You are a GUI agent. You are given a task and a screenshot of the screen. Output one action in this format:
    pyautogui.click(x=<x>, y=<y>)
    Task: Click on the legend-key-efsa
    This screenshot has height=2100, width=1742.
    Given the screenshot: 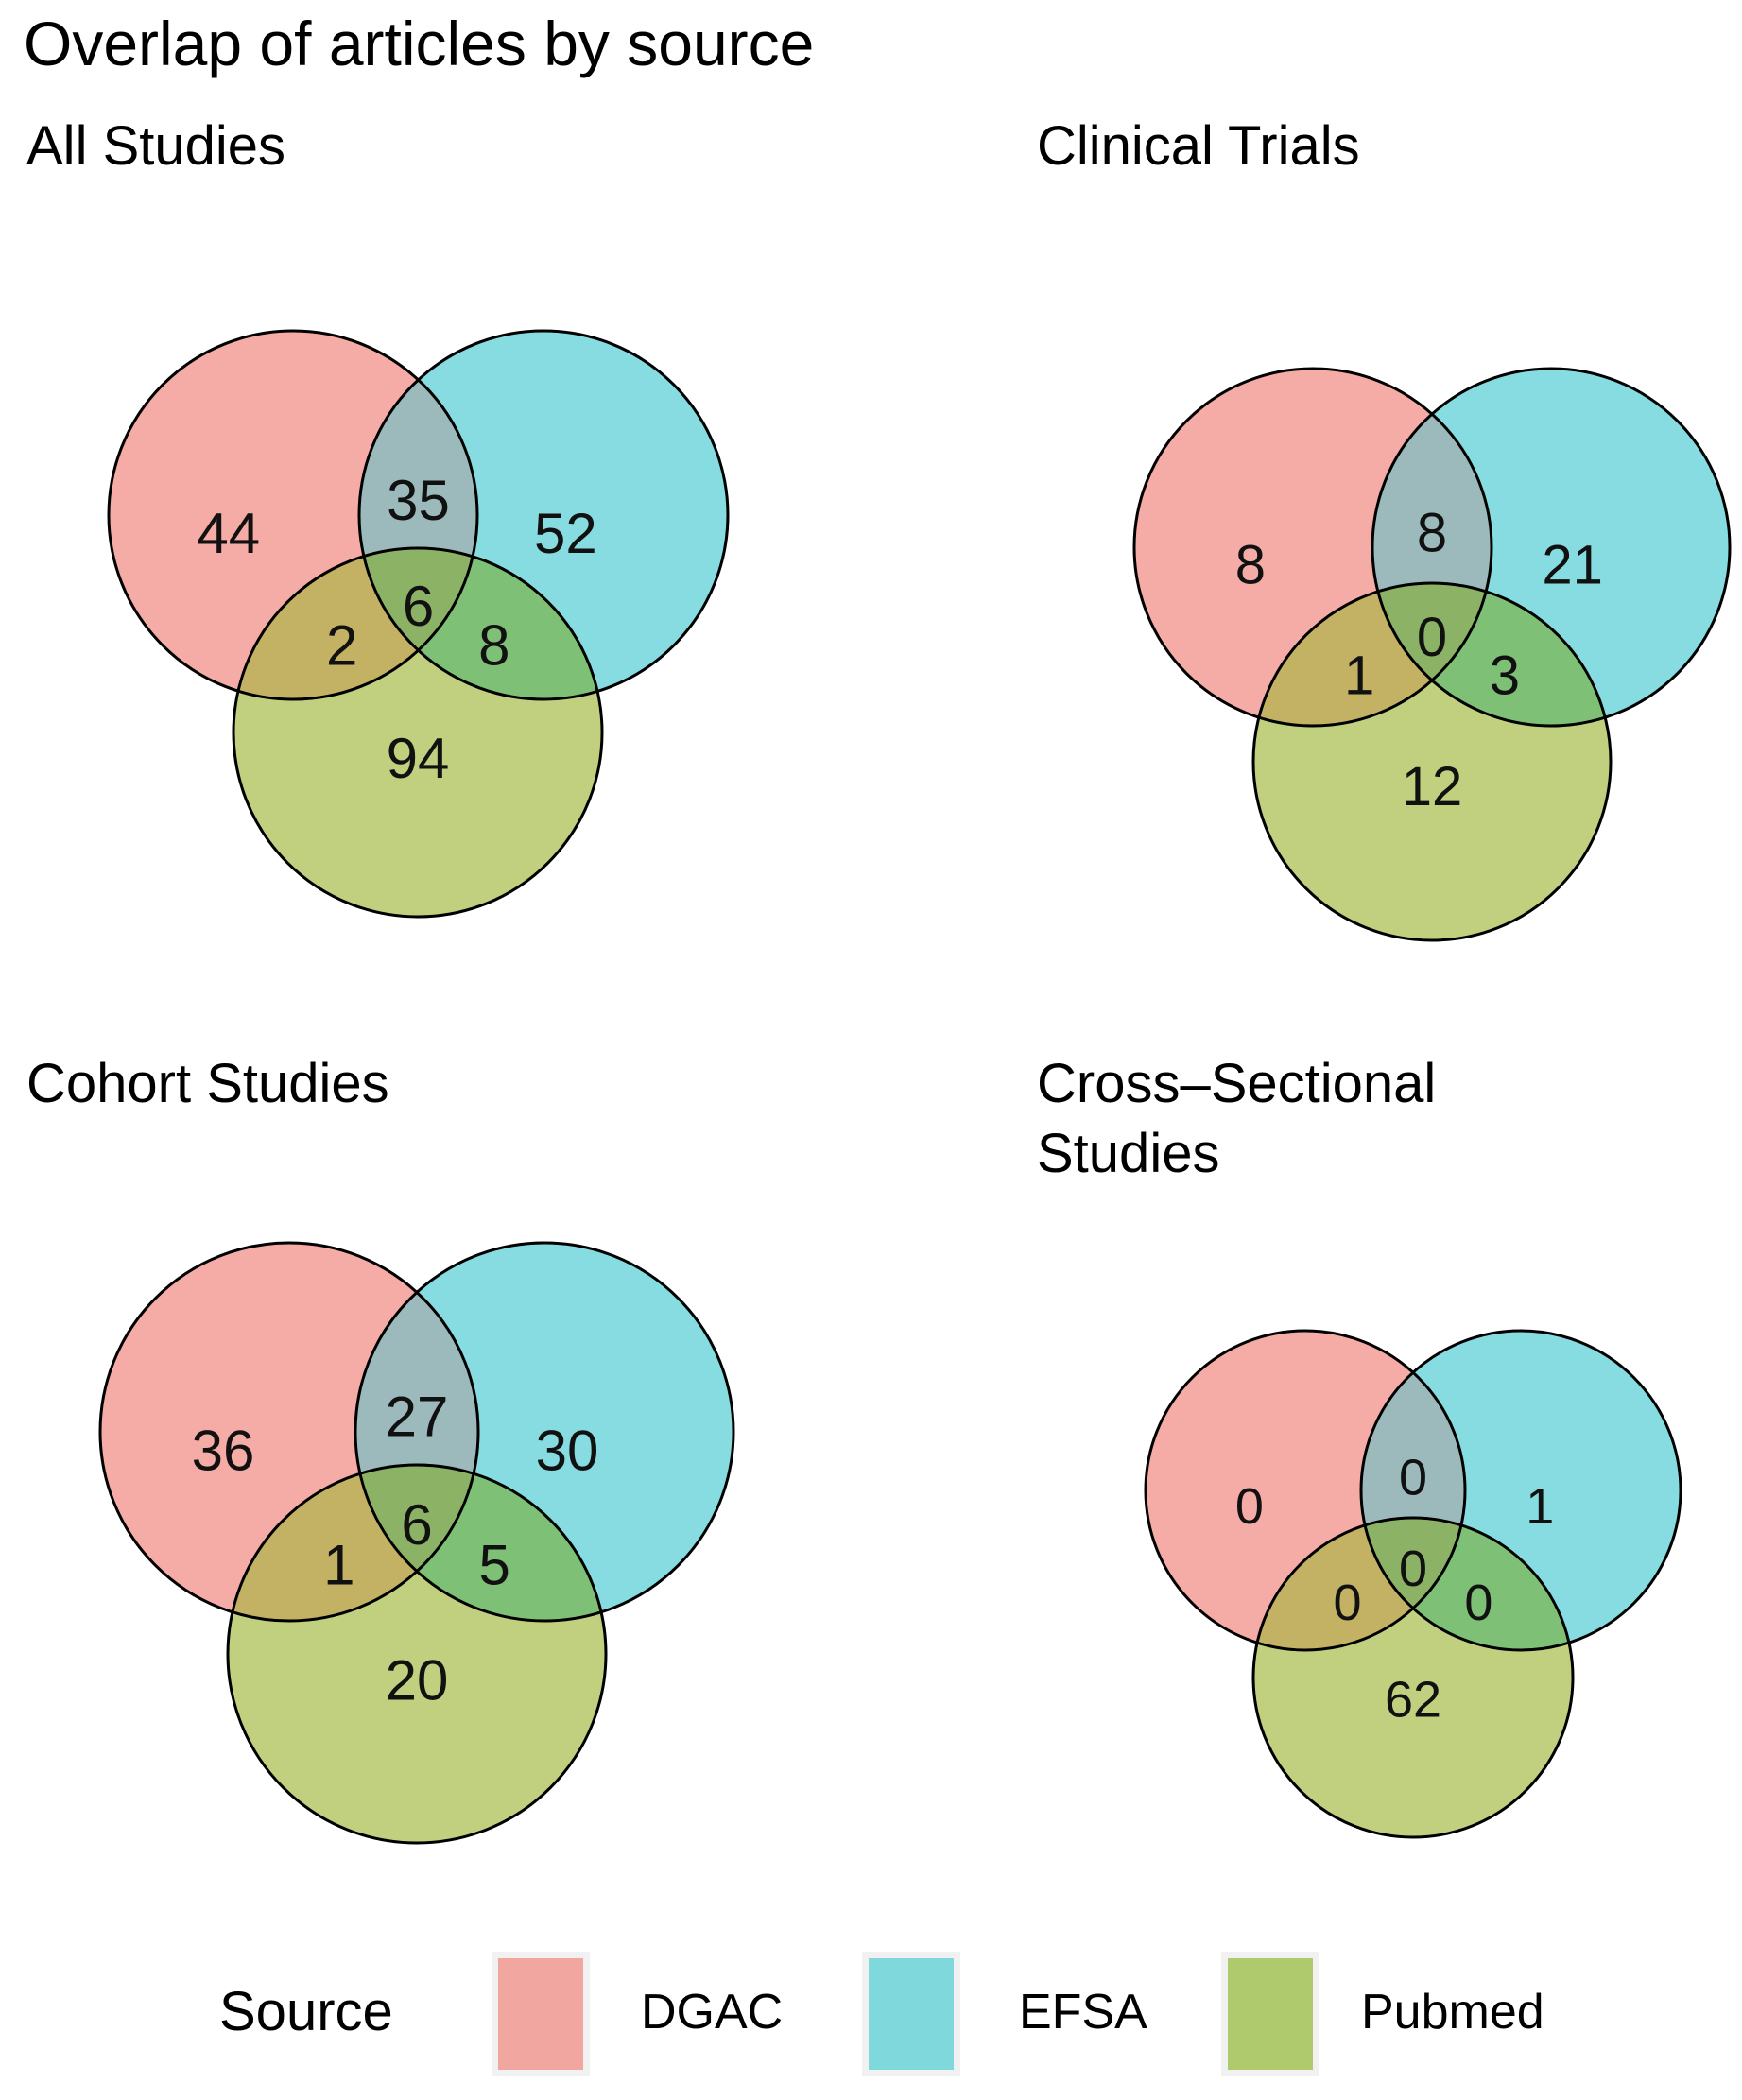 What is the action you would take?
    pyautogui.click(x=911, y=2014)
    